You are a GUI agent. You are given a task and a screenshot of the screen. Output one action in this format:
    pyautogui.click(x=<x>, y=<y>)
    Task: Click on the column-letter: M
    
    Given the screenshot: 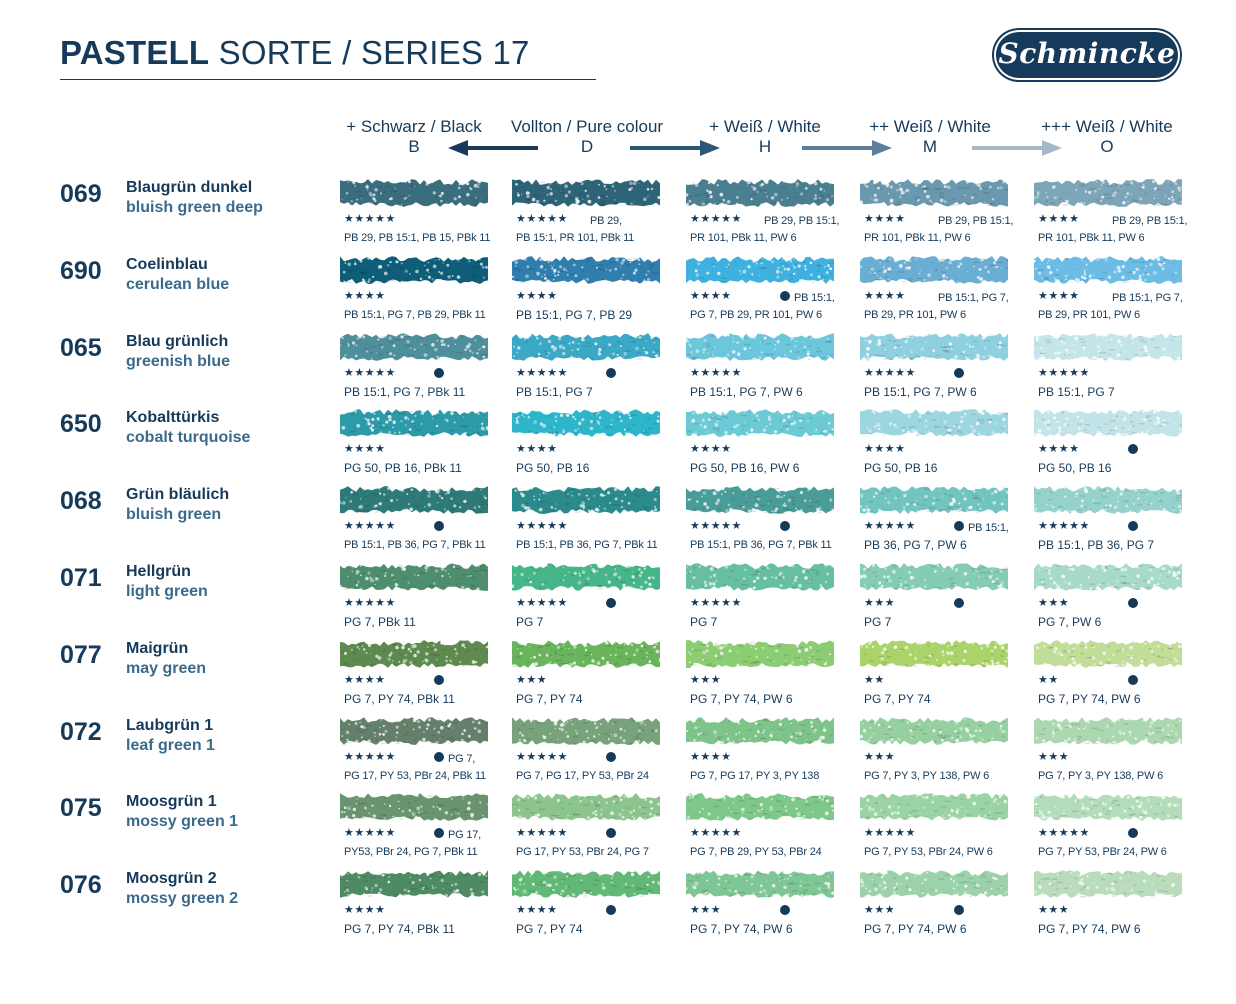 What is the action you would take?
    pyautogui.click(x=930, y=146)
    